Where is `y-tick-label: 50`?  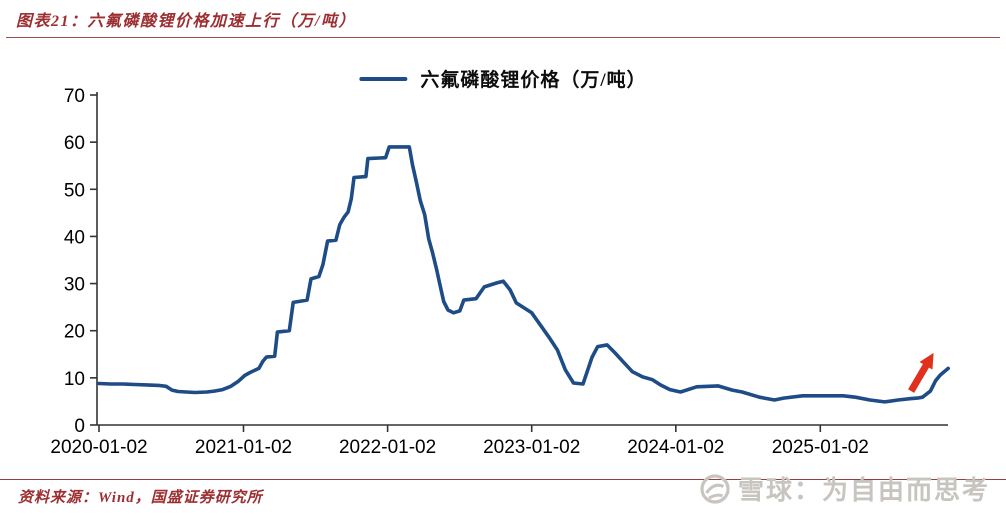 y-tick-label: 50 is located at coordinates (74, 190).